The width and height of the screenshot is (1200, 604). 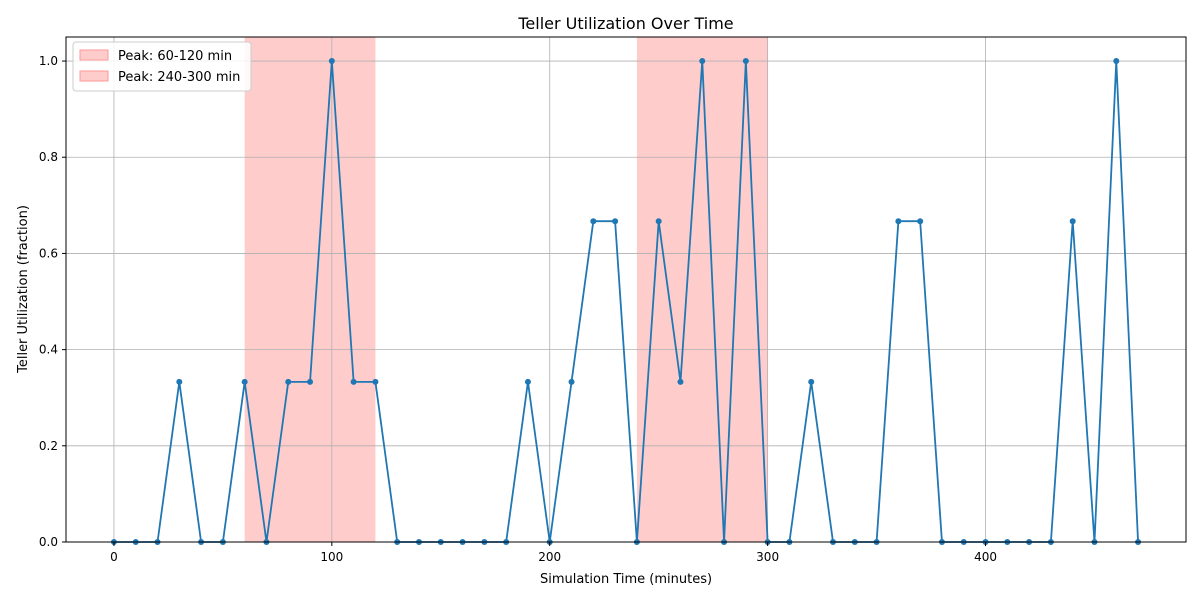 I want to click on legend-box, so click(x=162, y=66).